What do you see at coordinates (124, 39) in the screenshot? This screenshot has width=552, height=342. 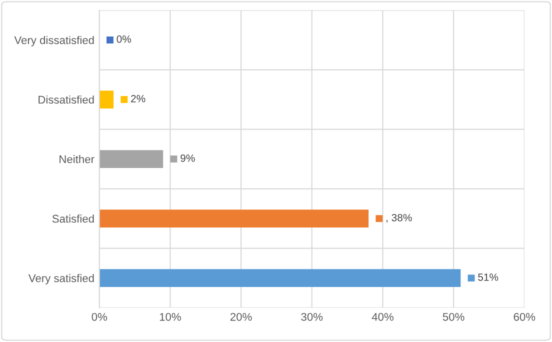 I see `data-label: 0%` at bounding box center [124, 39].